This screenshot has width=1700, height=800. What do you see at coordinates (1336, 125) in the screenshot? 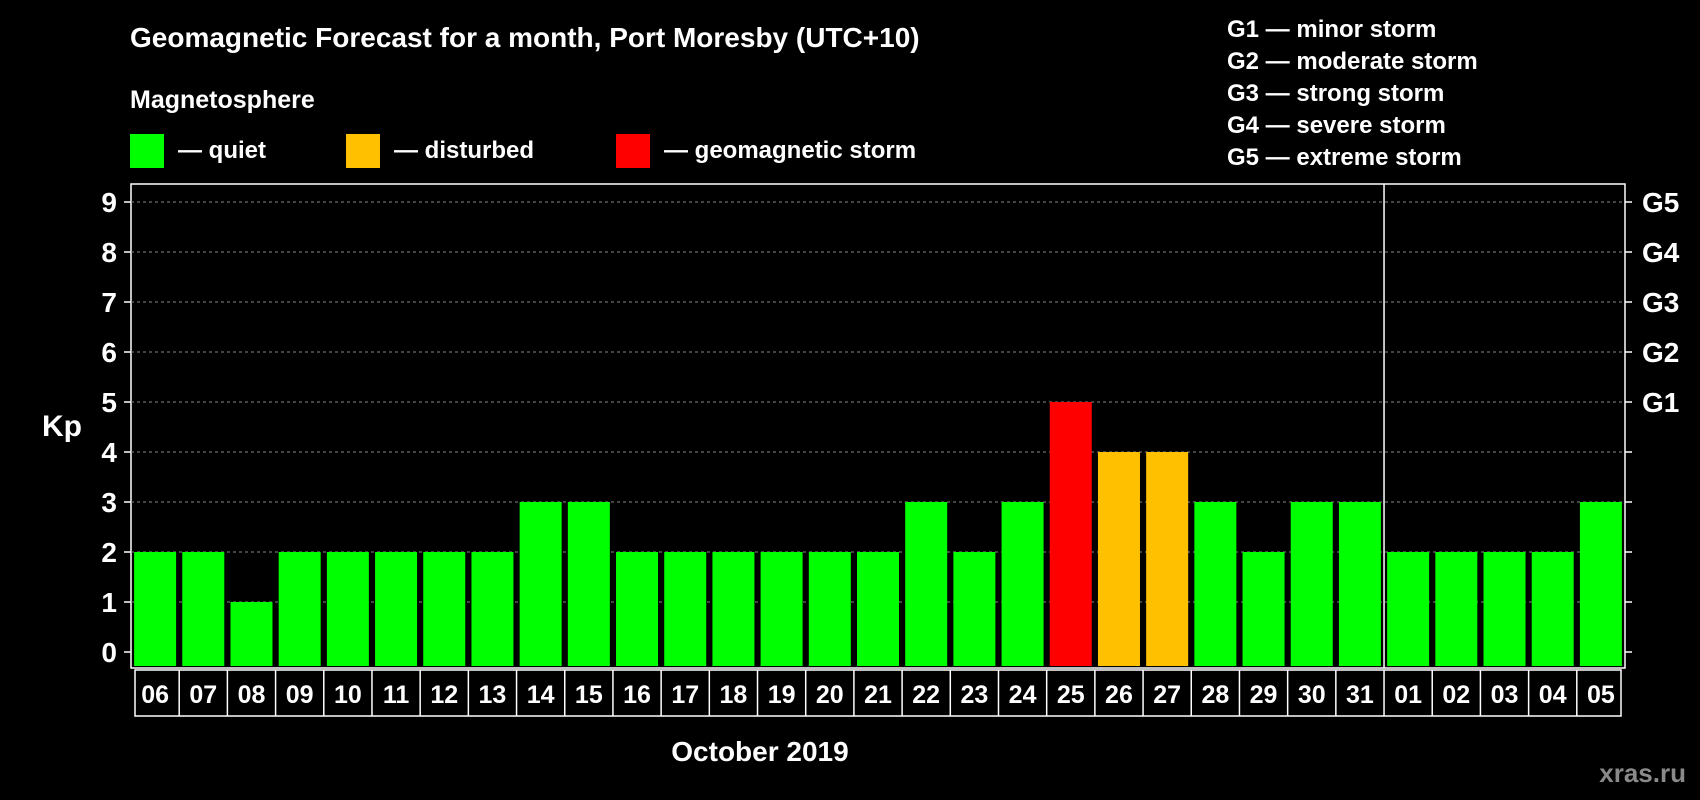
I see `storm-scale-g4: G4 — severe storm` at bounding box center [1336, 125].